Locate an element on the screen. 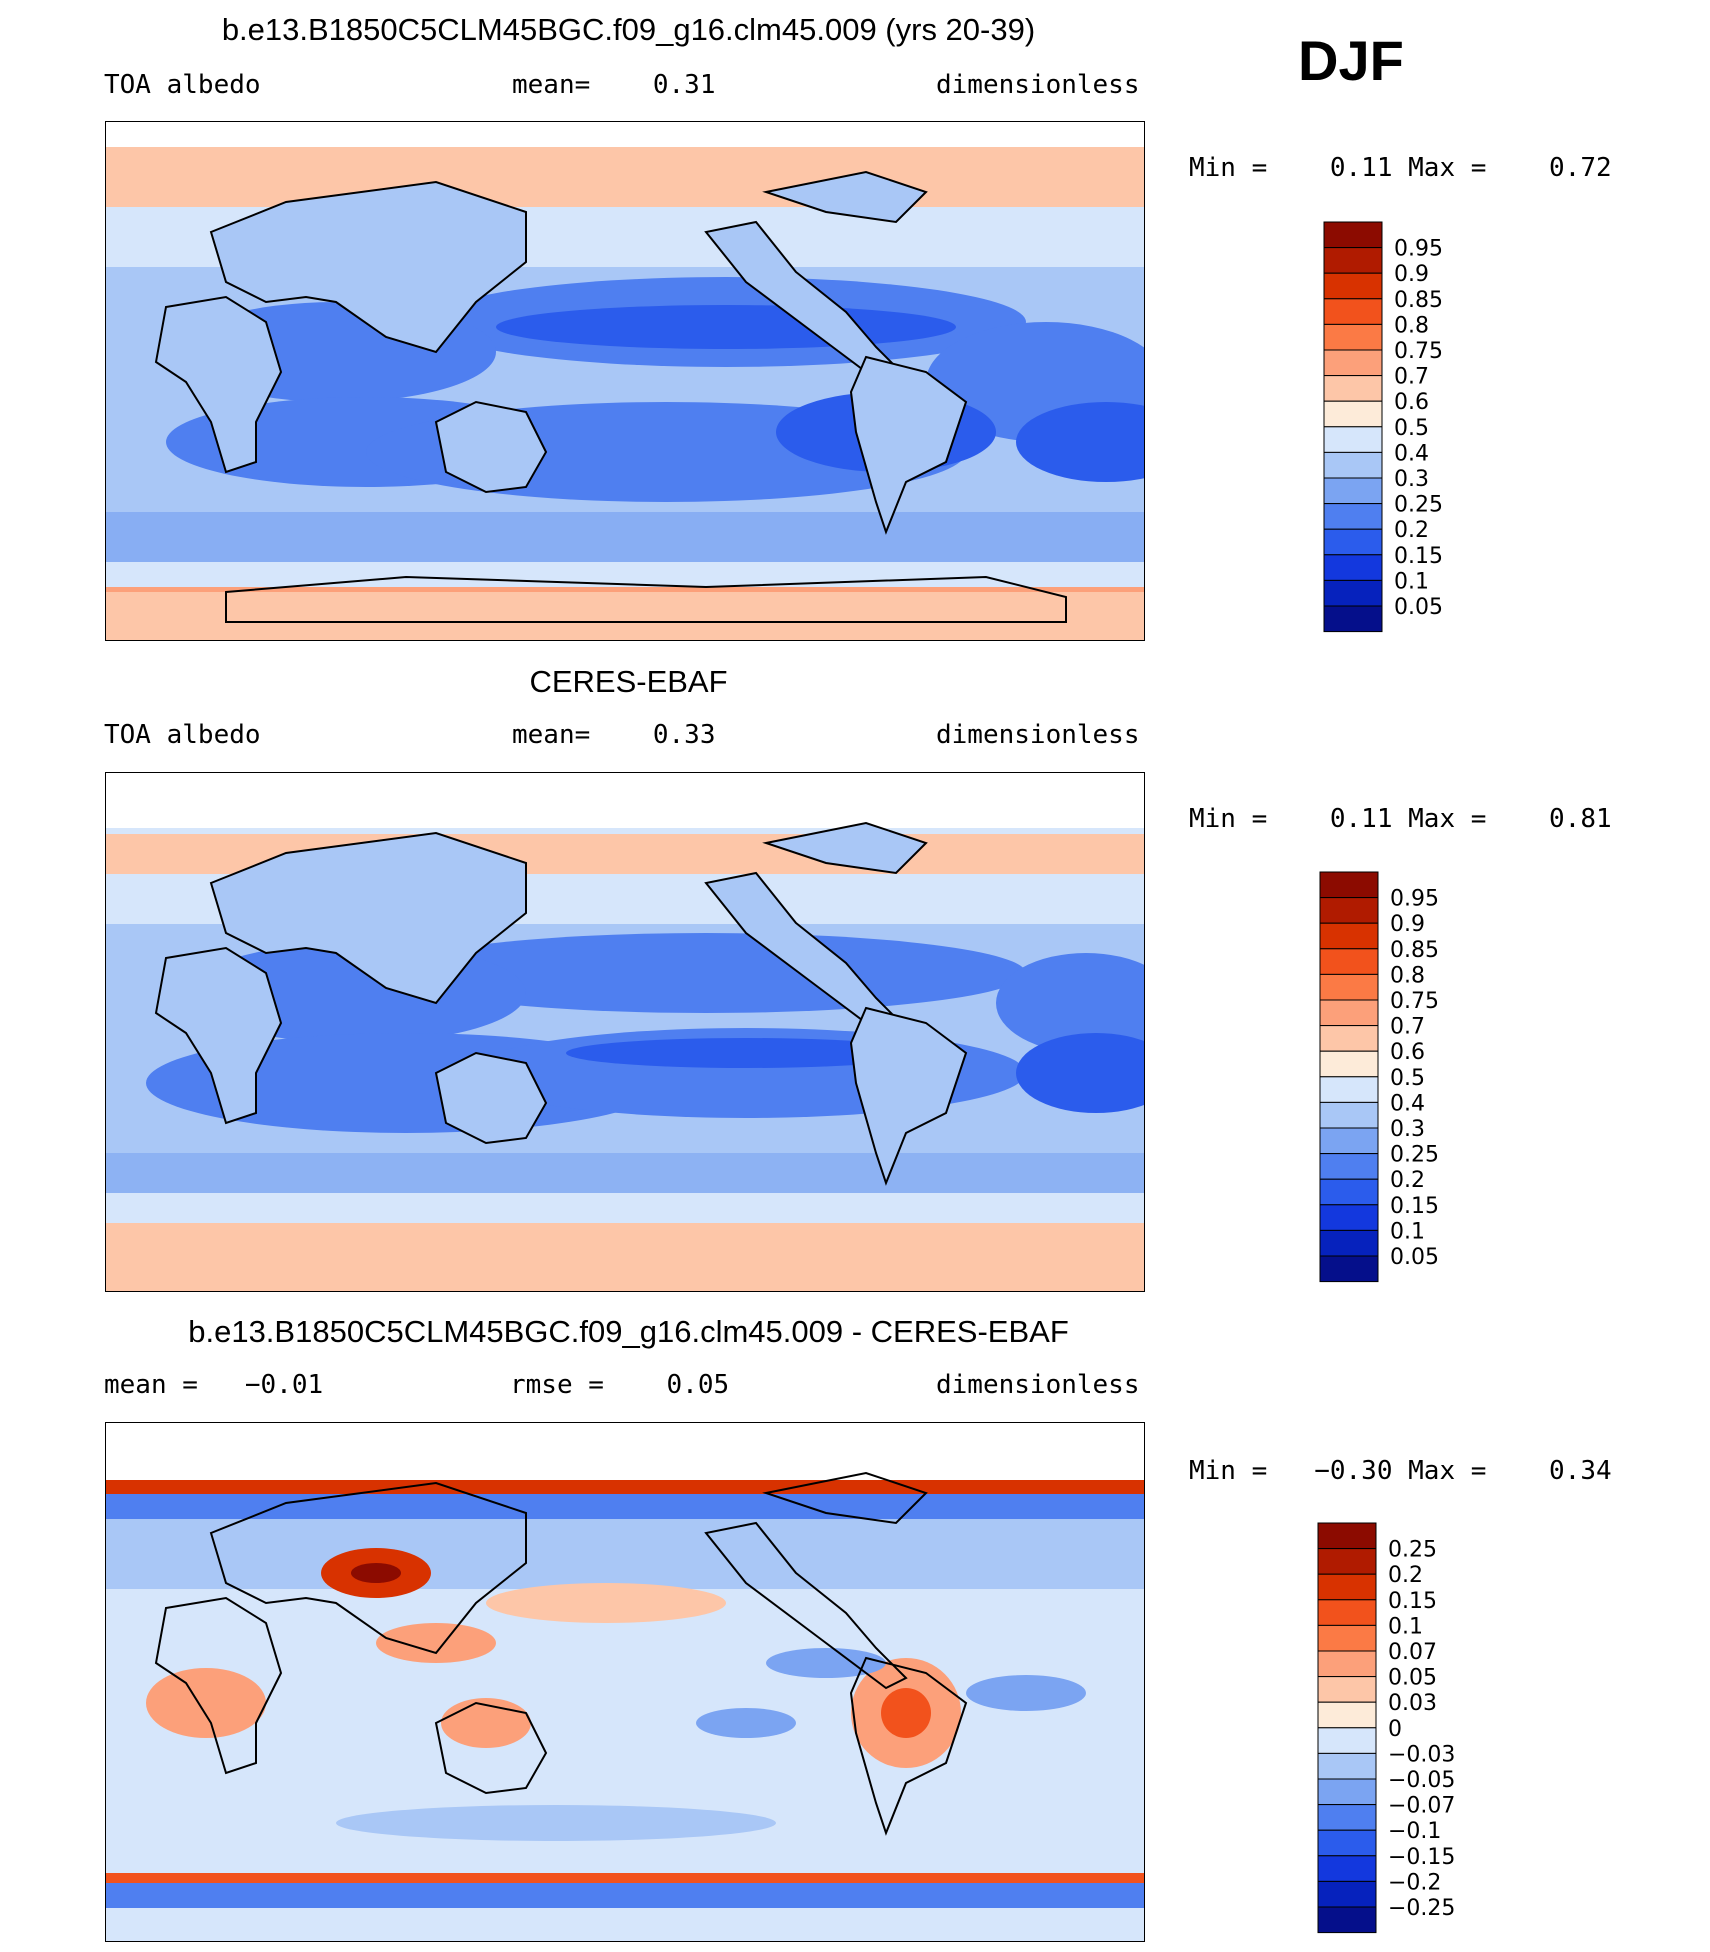 The height and width of the screenshot is (1952, 1710). colorbar-tick-label: 0.03 is located at coordinates (1412, 1703).